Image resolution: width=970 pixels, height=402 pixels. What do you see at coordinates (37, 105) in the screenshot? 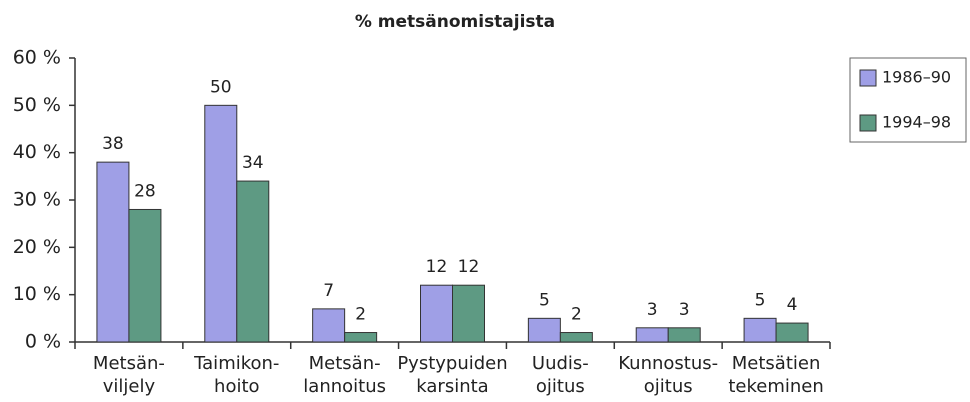
I see `y-tick-label: 50 %` at bounding box center [37, 105].